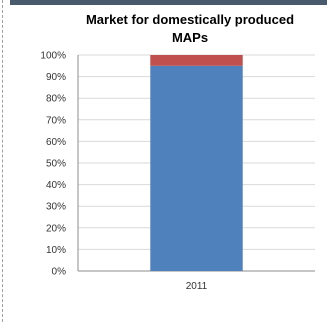  I want to click on y-tick-label: 20%, so click(56, 228).